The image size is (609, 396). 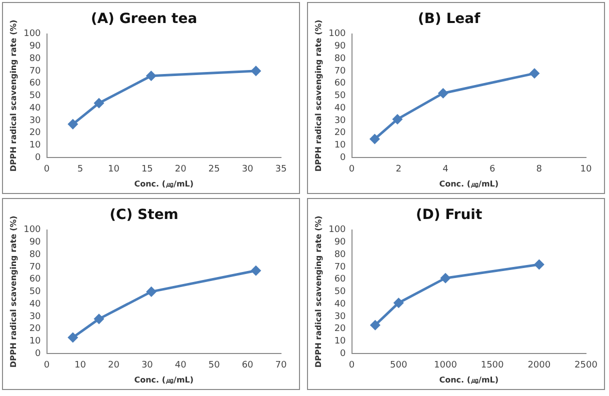 I want to click on x-tick-label: 2000, so click(x=539, y=365).